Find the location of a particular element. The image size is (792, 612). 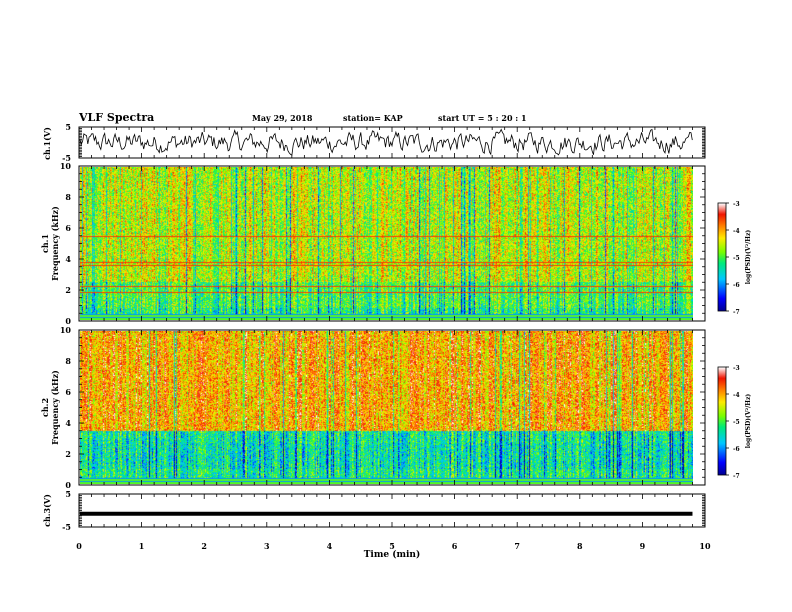

ch1-waveform-line is located at coordinates (386, 142).